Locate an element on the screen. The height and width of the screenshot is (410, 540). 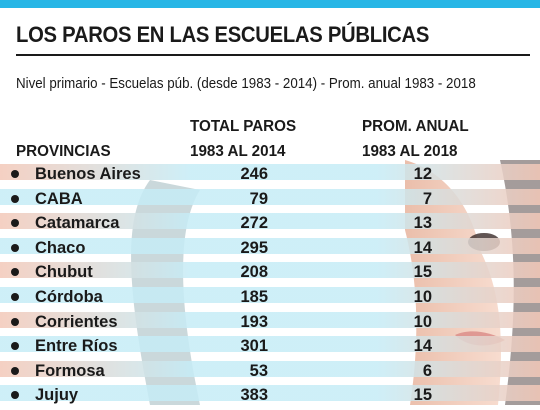
prom-anual-value: 13 is located at coordinates (422, 223).